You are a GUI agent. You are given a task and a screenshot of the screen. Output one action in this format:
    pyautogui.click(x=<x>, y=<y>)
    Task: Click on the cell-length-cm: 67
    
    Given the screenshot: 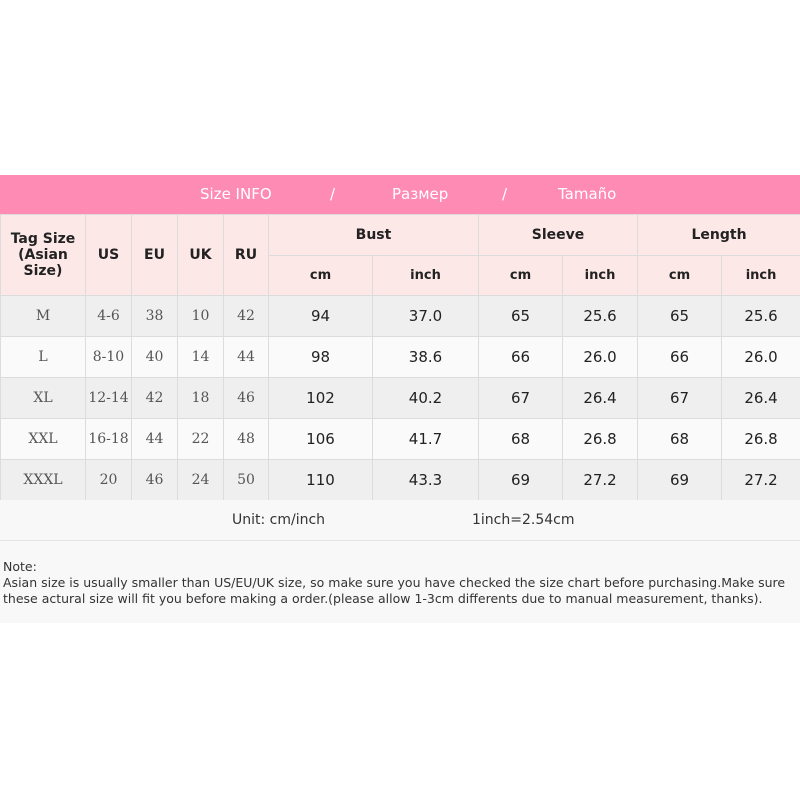 What is the action you would take?
    pyautogui.click(x=680, y=398)
    